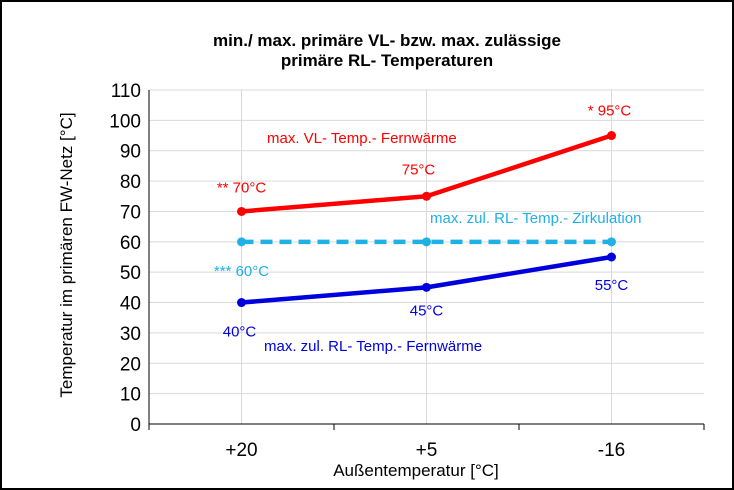 The image size is (734, 490). Describe the element at coordinates (362, 138) in the screenshot. I see `series-name-label: max. VL- Temp.- Fernwärme` at that location.